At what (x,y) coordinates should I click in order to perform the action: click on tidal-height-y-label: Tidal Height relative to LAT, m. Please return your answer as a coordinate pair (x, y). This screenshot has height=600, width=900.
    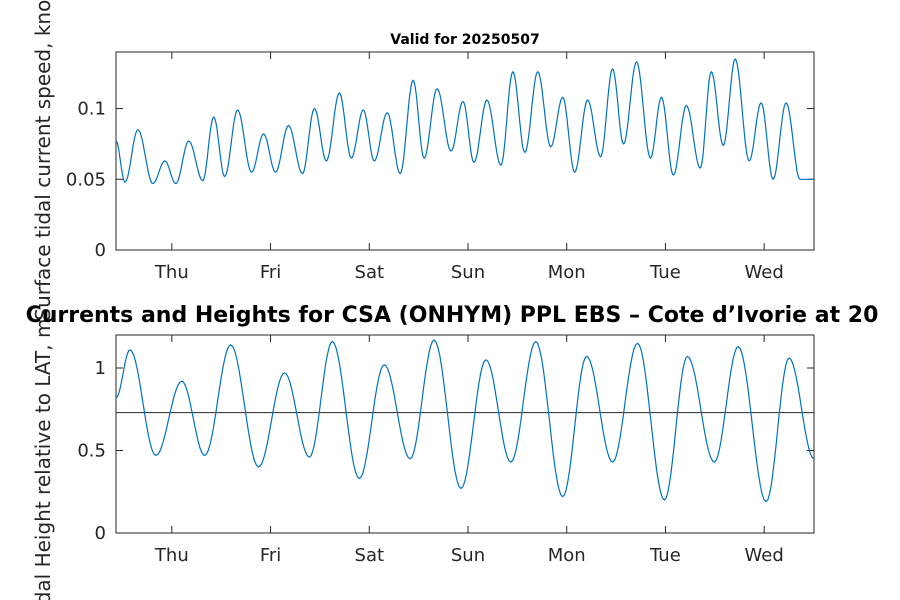
    Looking at the image, I should click on (43, 459).